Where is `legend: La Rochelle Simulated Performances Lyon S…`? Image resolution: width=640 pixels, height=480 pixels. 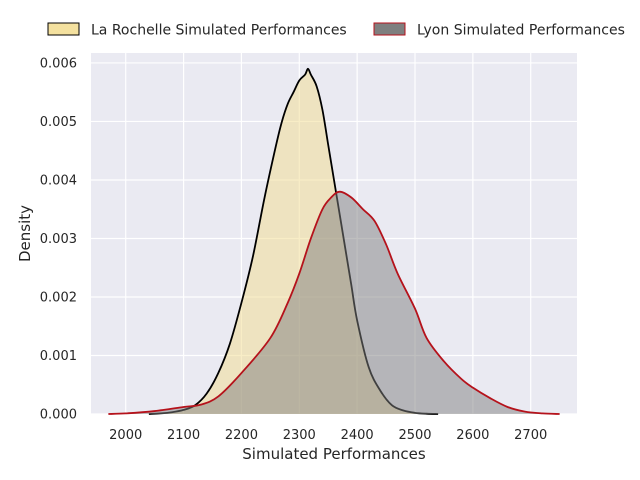 legend: La Rochelle Simulated Performances Lyon S… is located at coordinates (336, 30).